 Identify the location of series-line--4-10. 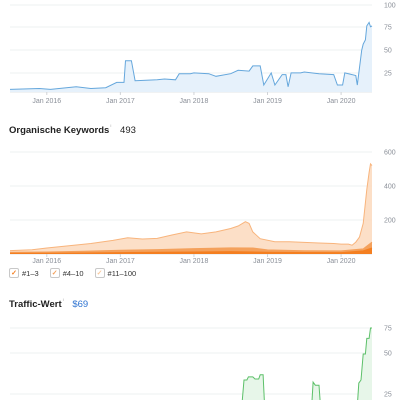
(191, 247).